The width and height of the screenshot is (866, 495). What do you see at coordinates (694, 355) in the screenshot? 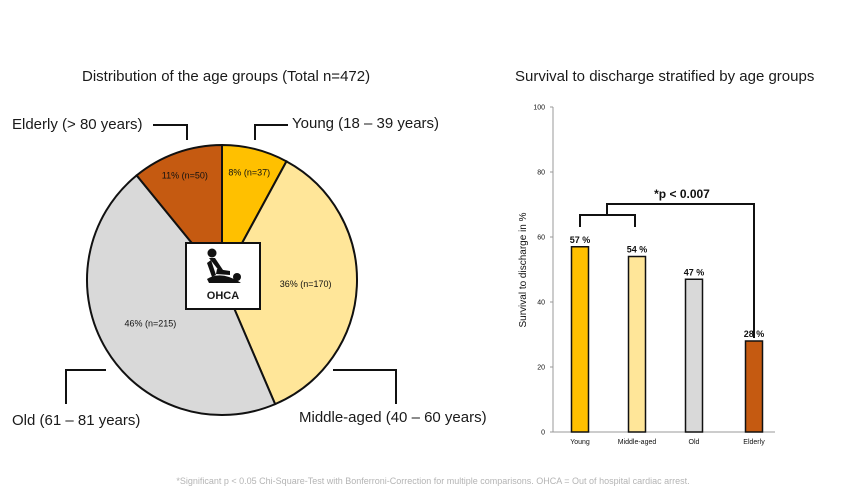
I see `bar-old` at bounding box center [694, 355].